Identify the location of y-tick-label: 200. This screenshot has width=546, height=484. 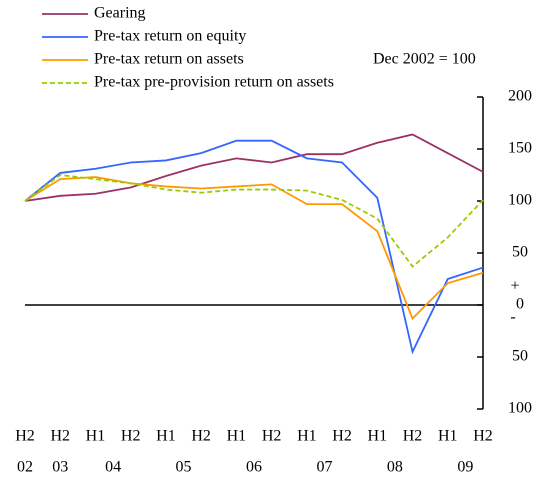
(520, 96).